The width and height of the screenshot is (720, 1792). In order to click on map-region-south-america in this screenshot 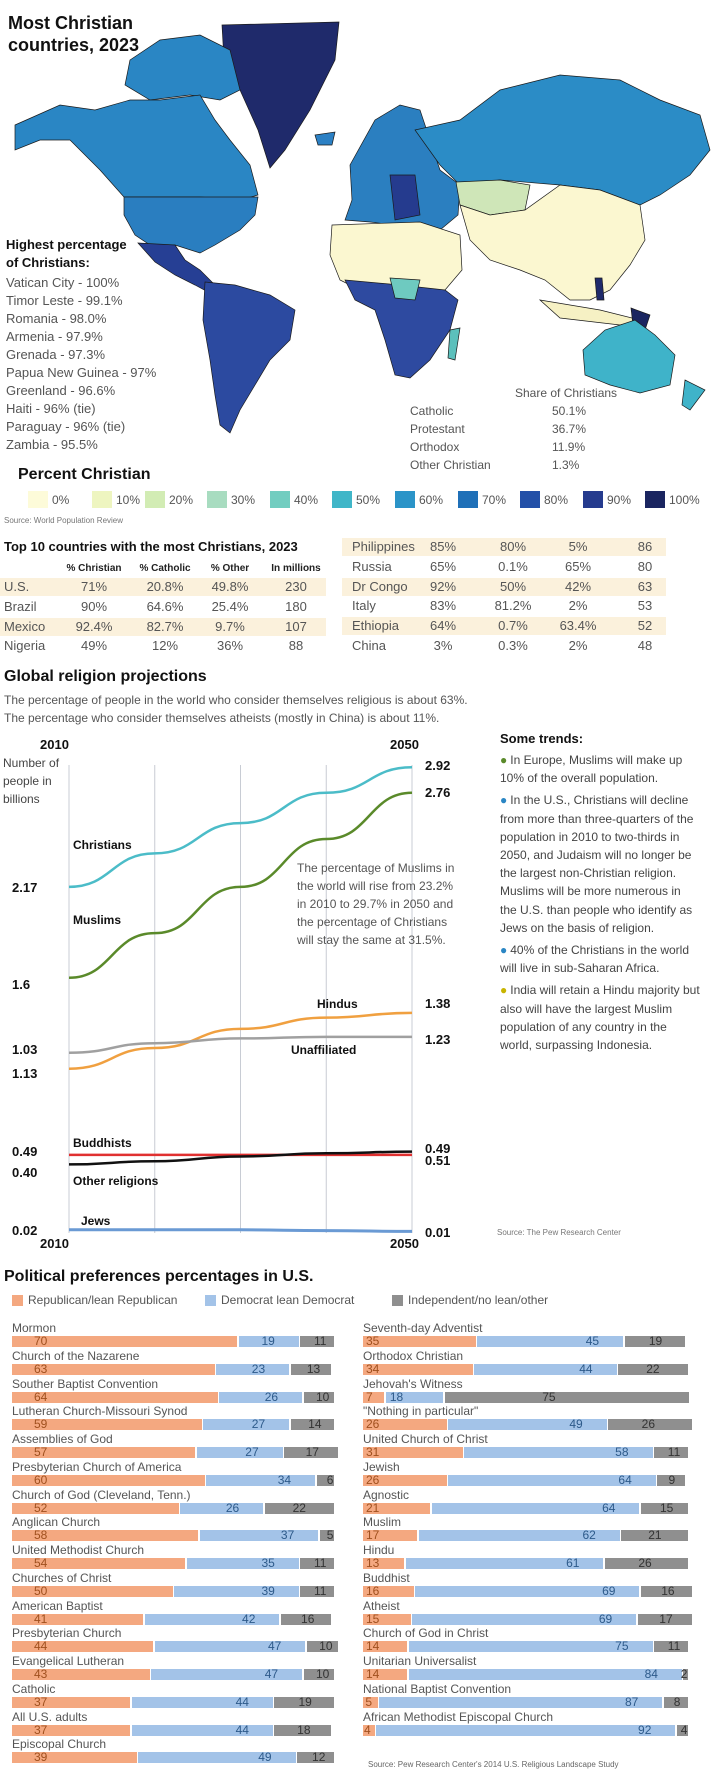, I will do `click(249, 357)`.